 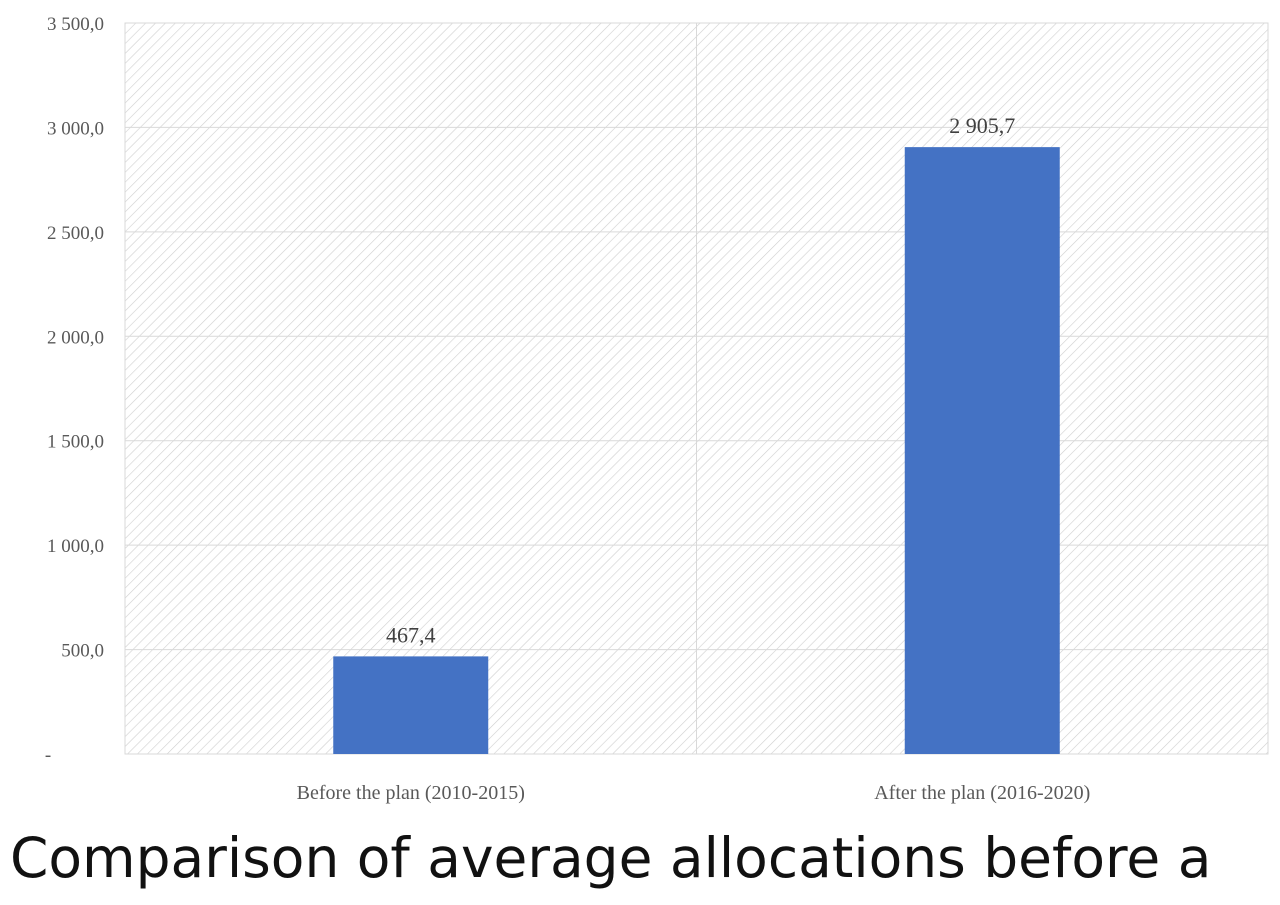 What do you see at coordinates (411, 793) in the screenshot?
I see `x-tick-label: Before the plan (2010-2015)` at bounding box center [411, 793].